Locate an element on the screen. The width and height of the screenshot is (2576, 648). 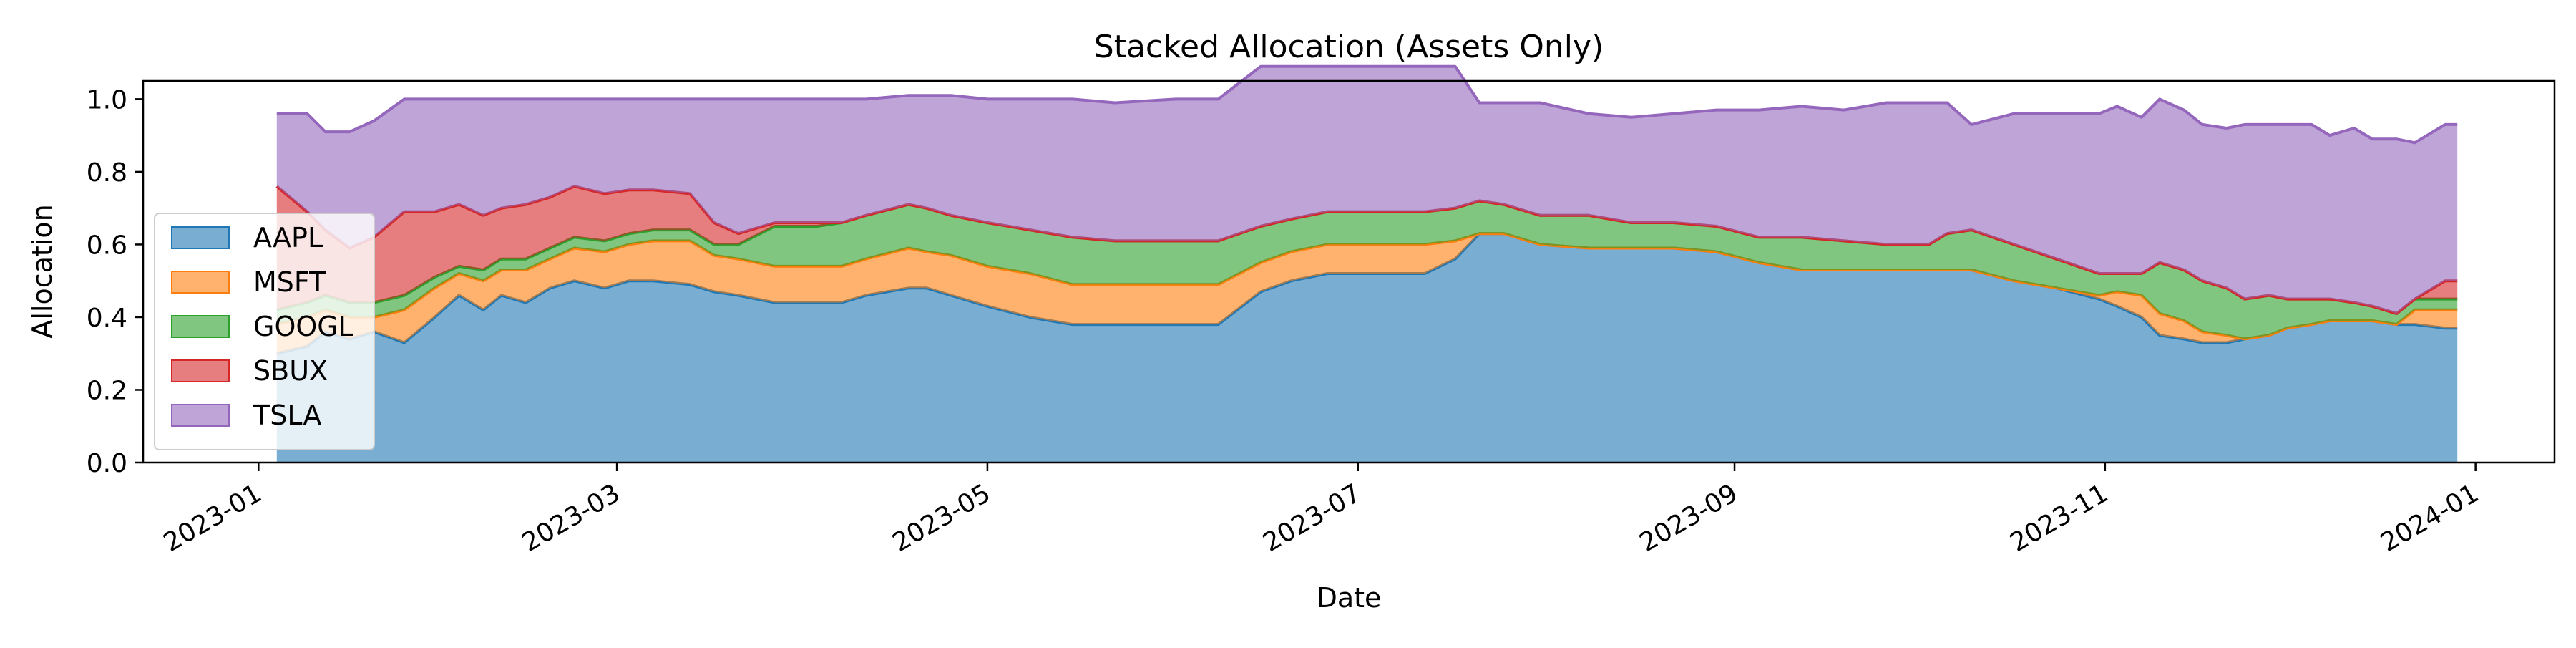
y-axis-label: Allocation is located at coordinates (42, 271).